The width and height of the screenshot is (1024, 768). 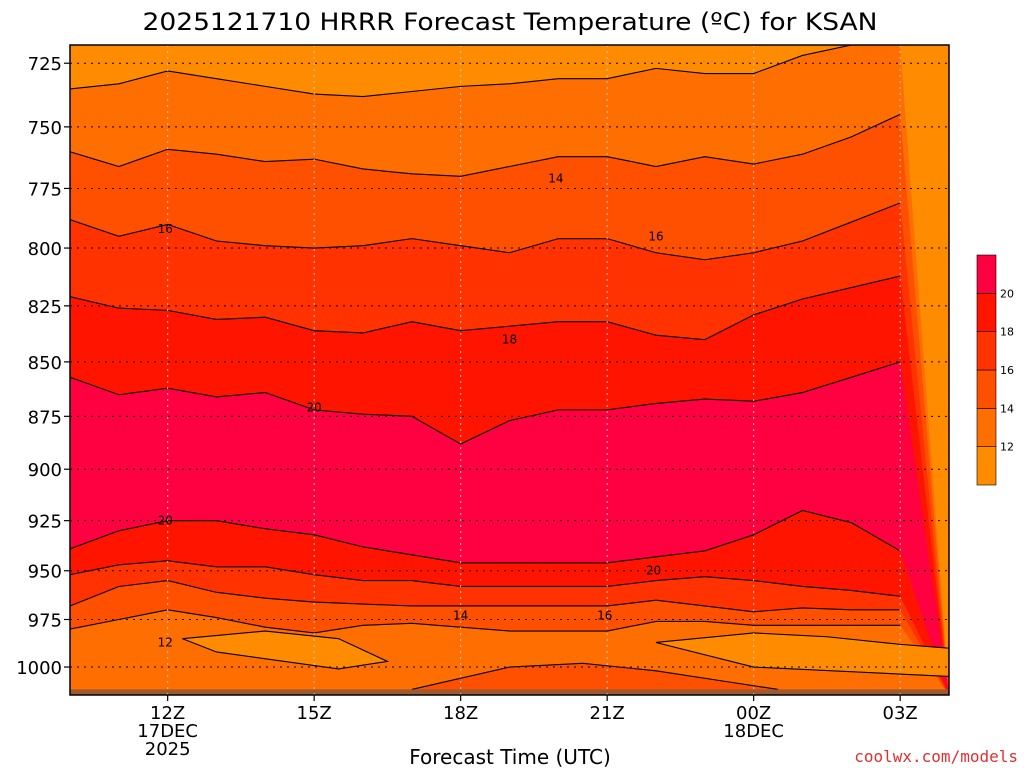 I want to click on x-tick-label: 15Z, so click(x=314, y=713).